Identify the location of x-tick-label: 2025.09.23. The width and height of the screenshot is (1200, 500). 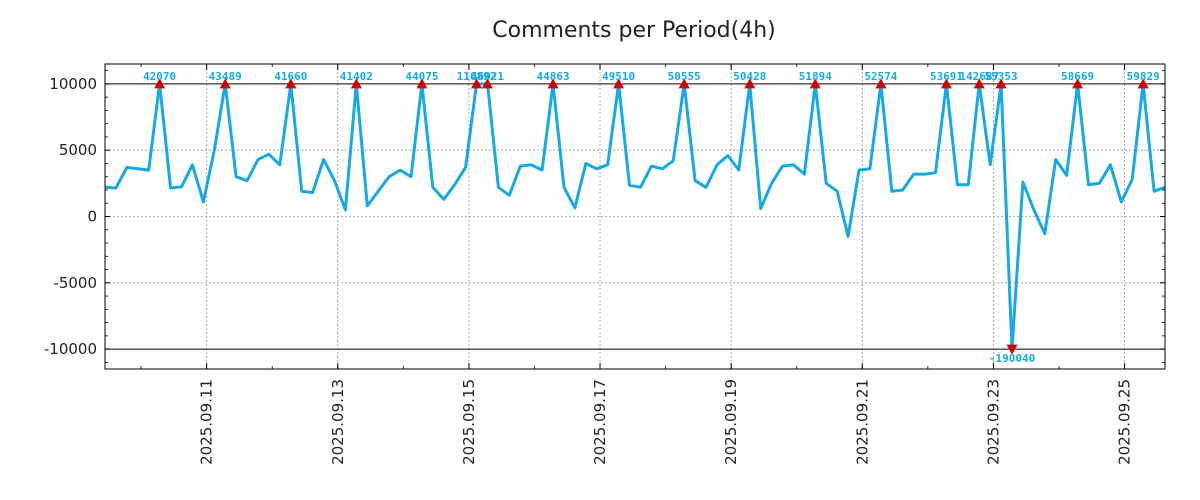
(993, 422).